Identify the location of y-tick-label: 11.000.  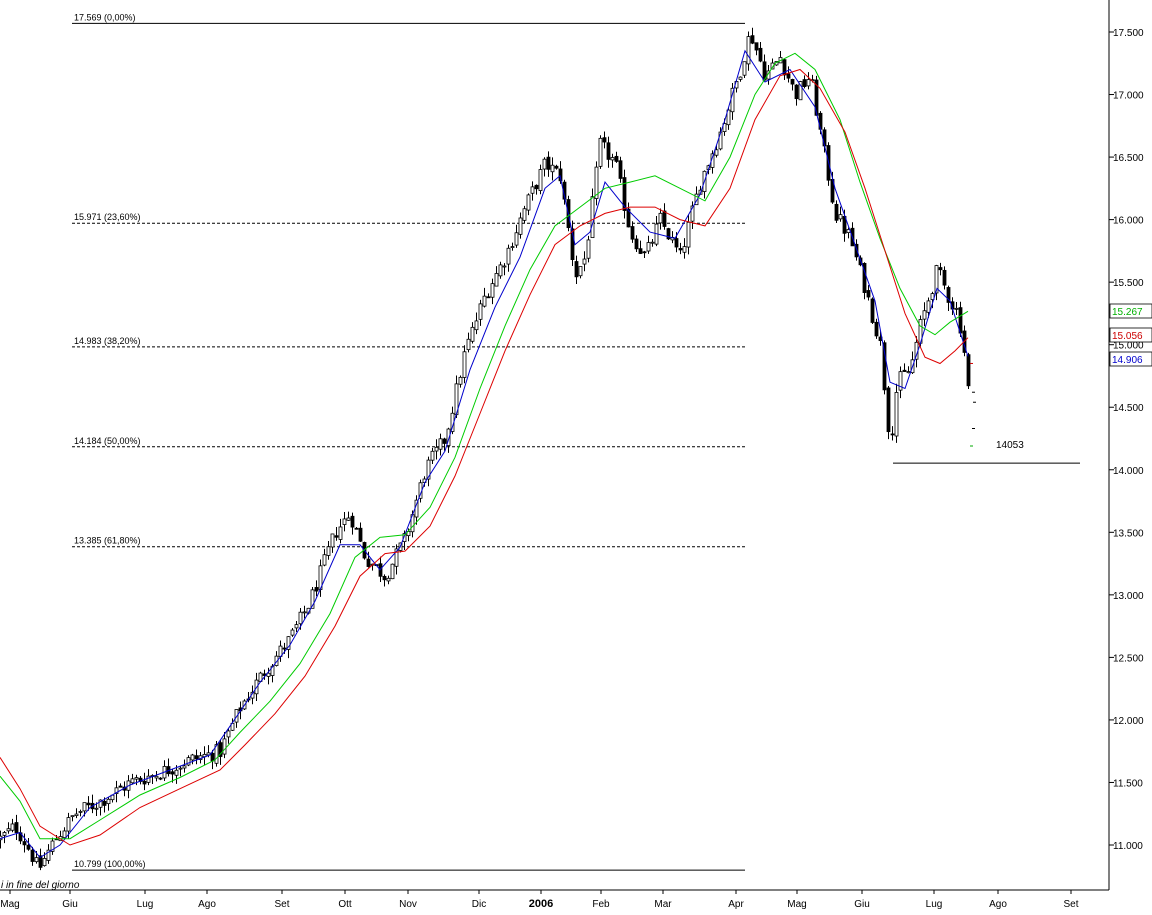
(1128, 846).